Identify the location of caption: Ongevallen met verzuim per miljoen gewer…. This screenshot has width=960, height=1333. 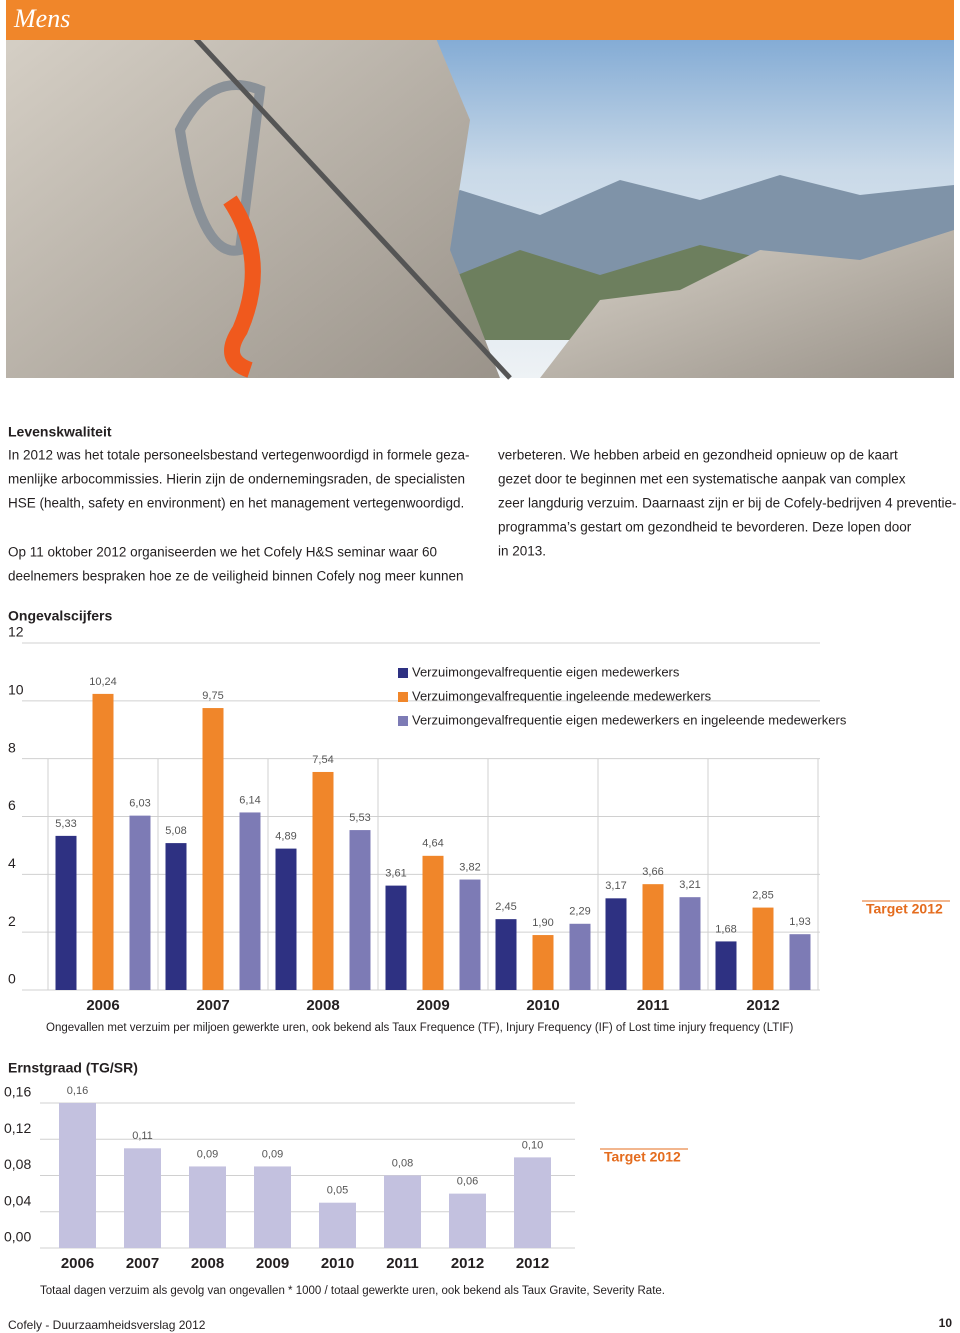
(420, 1028).